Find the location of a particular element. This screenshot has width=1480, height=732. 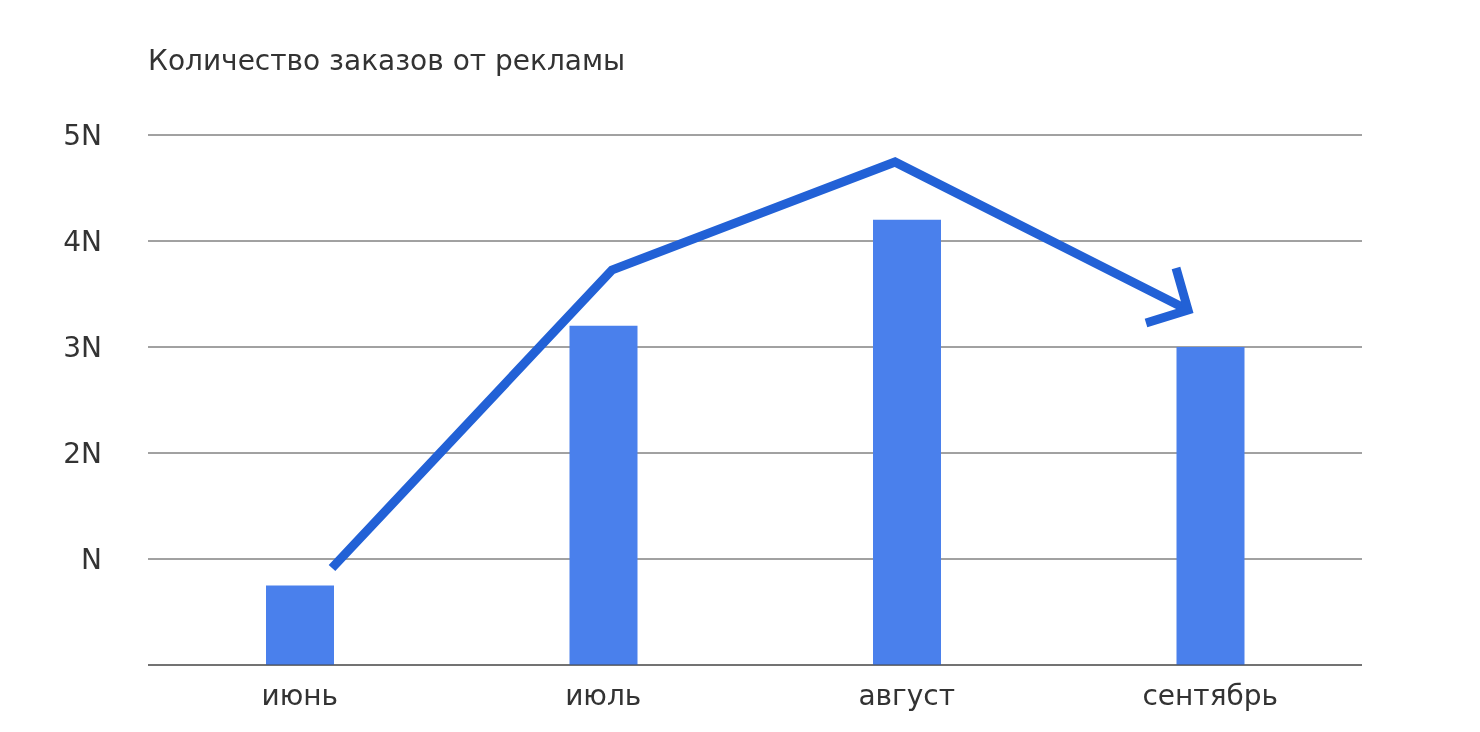

x-tick-label: июнь is located at coordinates (300, 695).